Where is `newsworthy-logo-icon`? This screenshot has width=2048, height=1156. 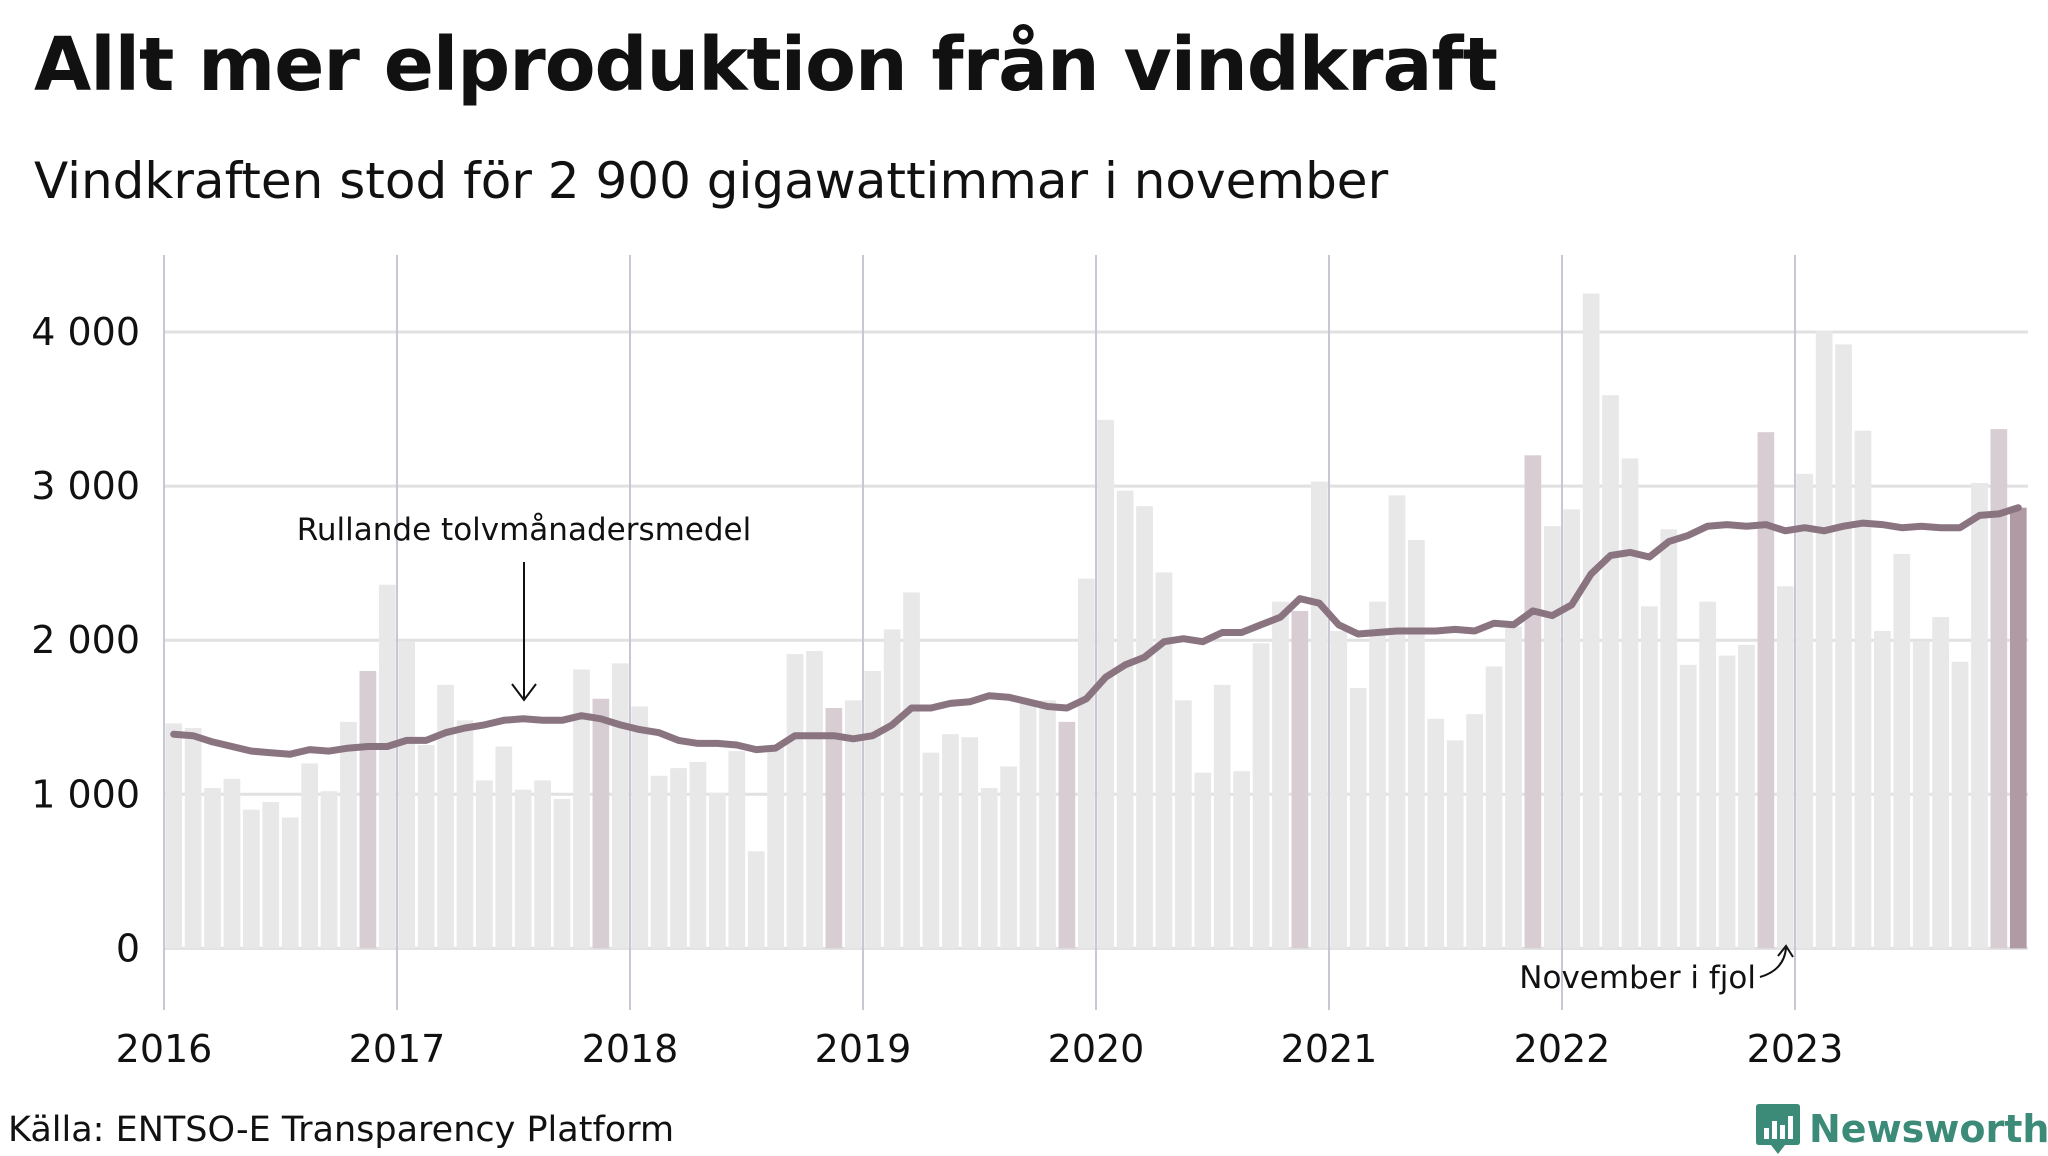
newsworthy-logo-icon is located at coordinates (1778, 1129).